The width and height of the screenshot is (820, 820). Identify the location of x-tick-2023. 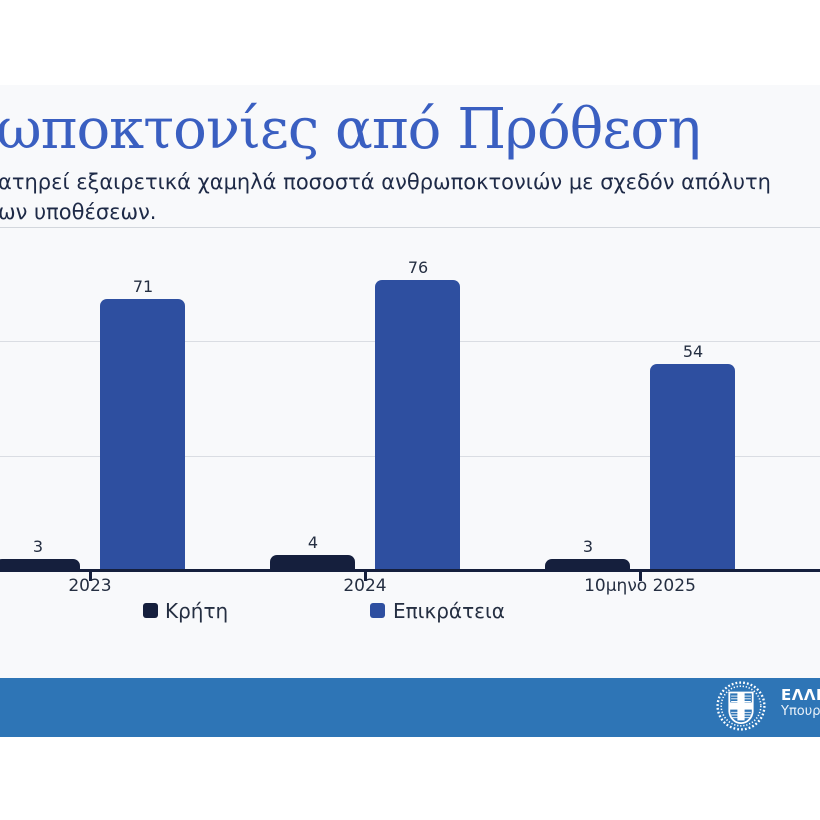
(90, 576).